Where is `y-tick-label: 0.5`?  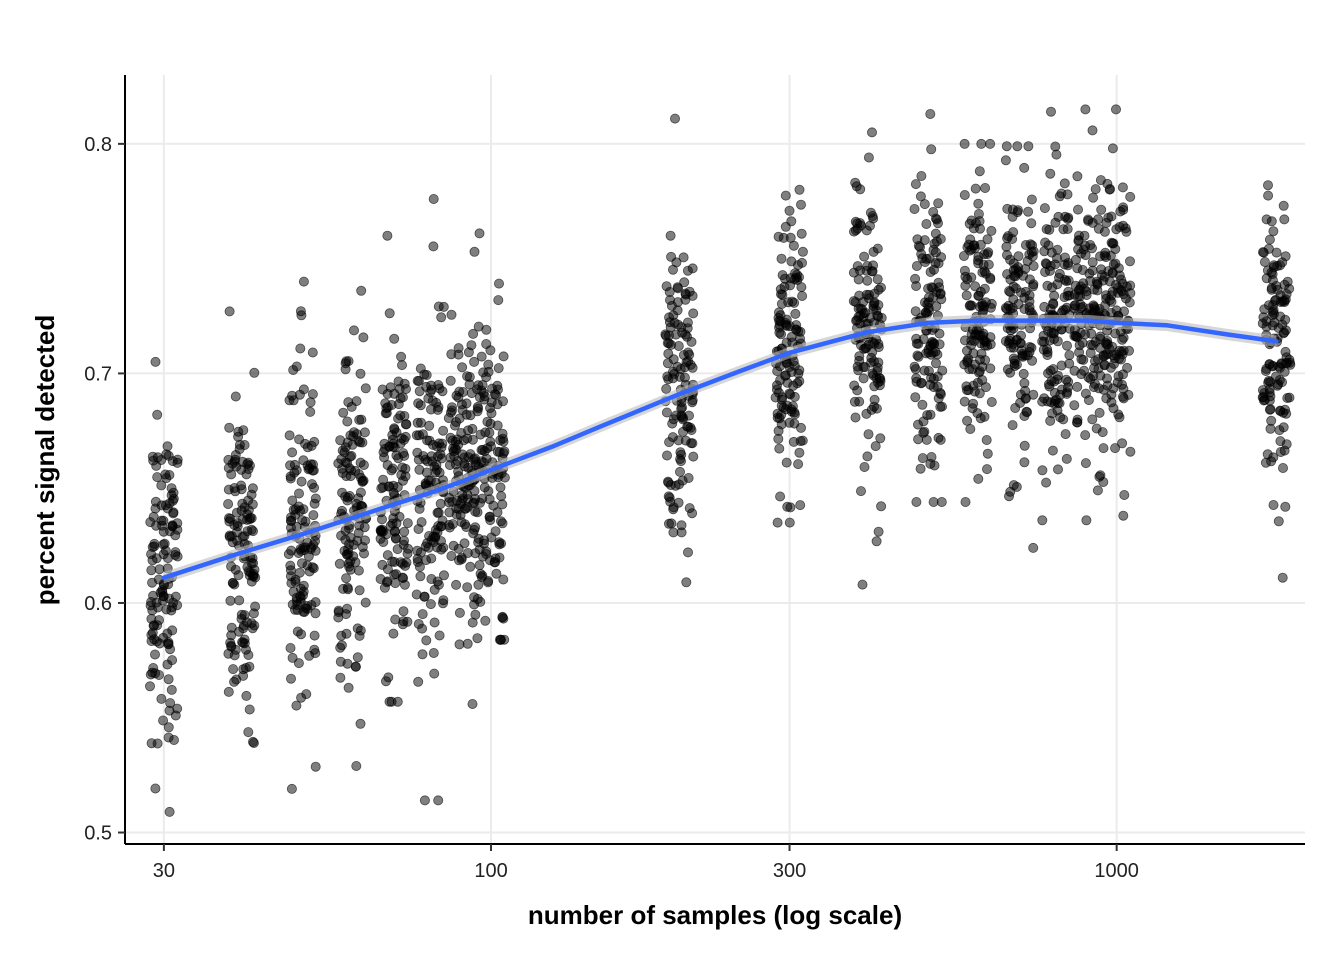 y-tick-label: 0.5 is located at coordinates (98, 834).